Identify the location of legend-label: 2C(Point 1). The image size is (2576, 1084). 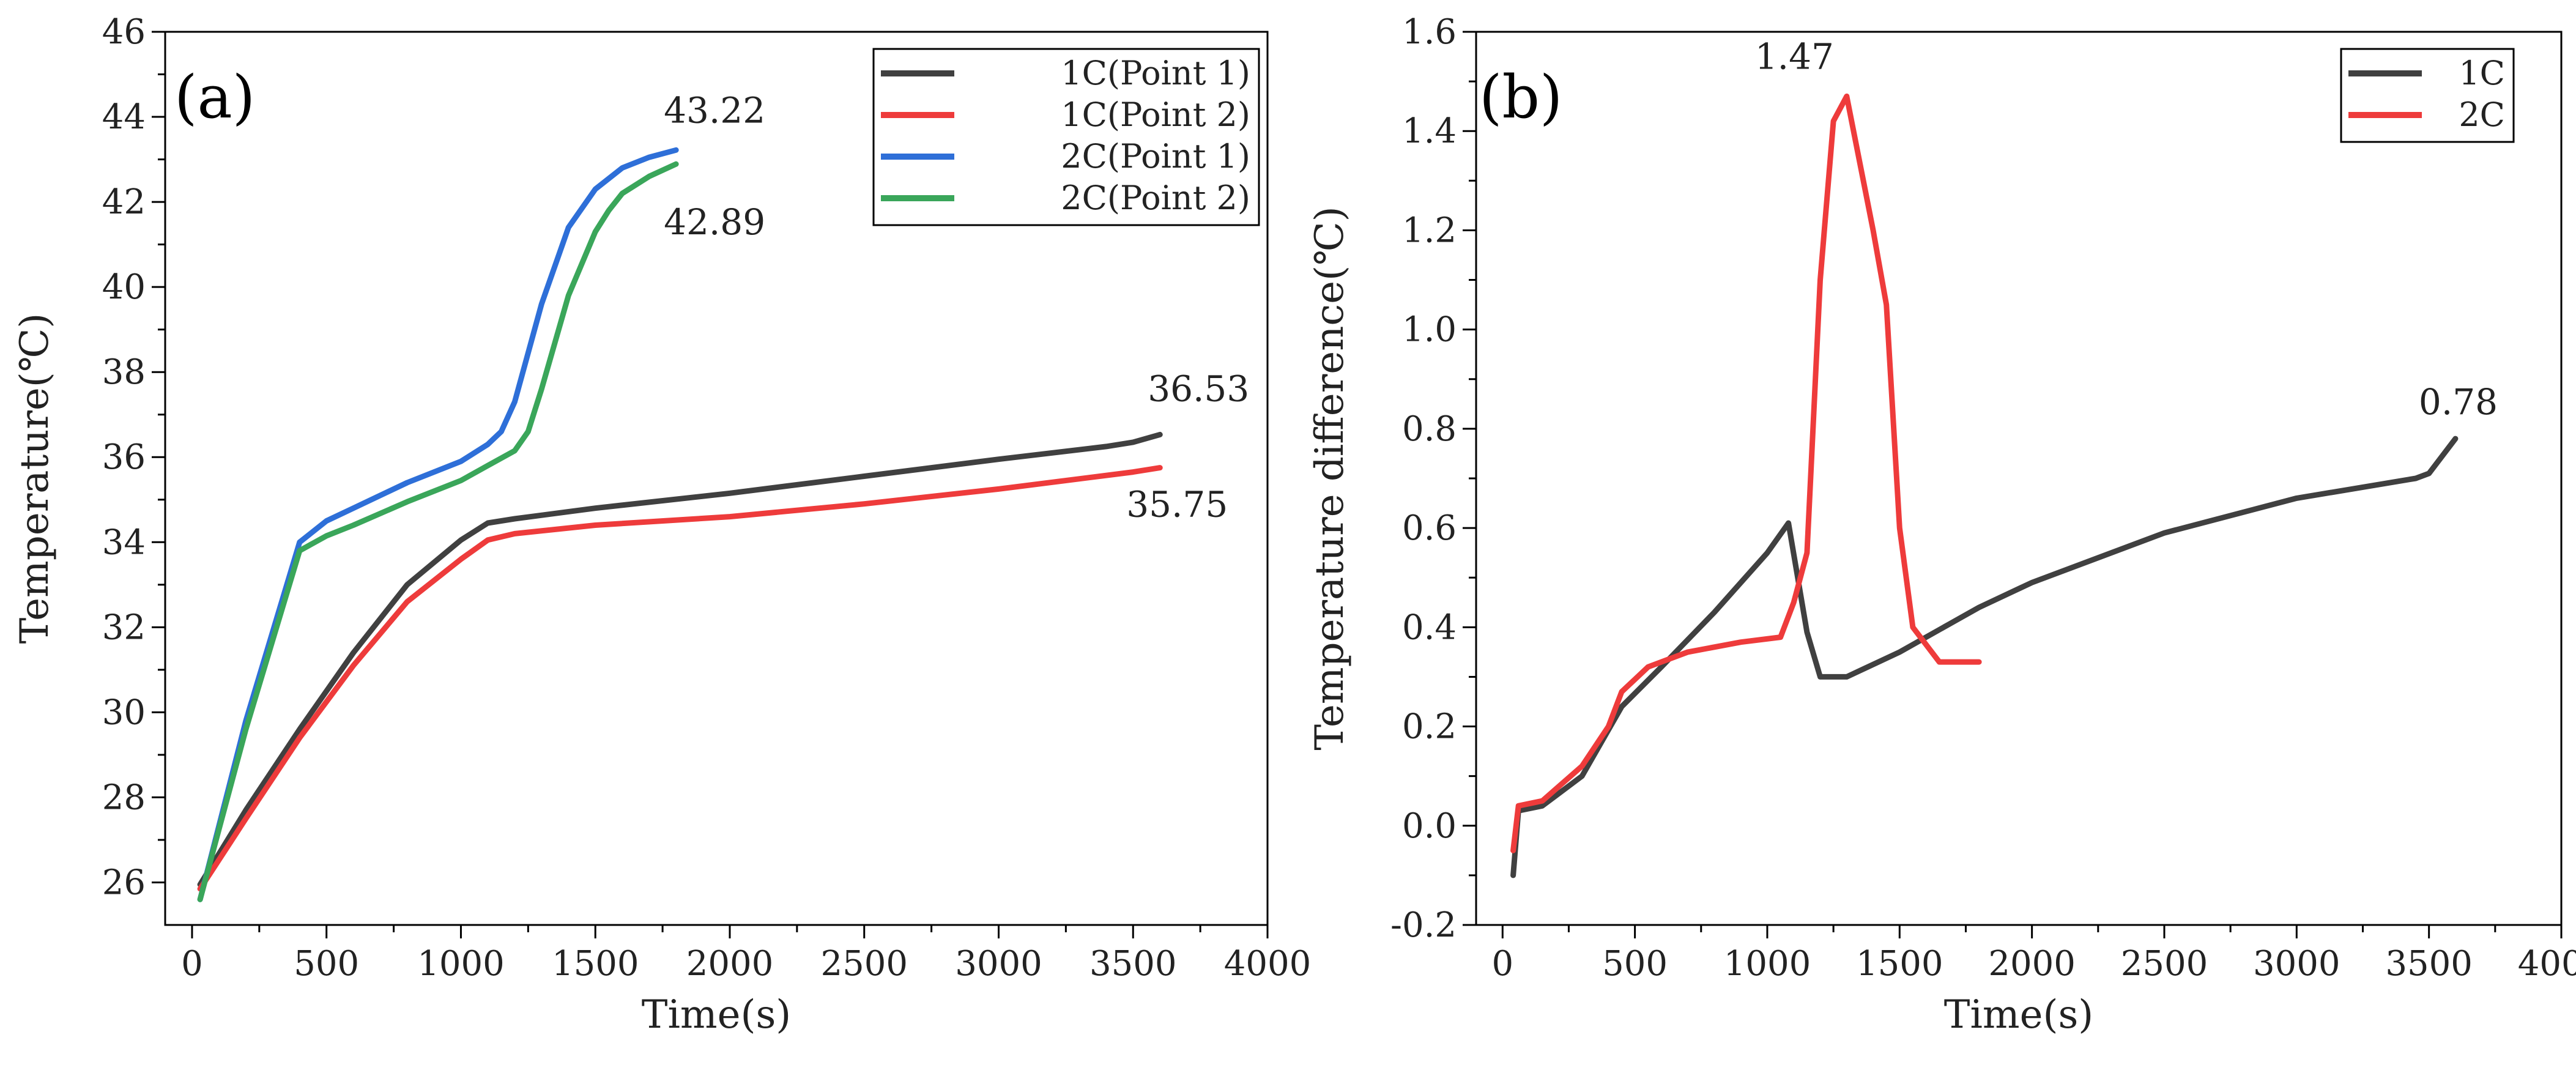
(1155, 157).